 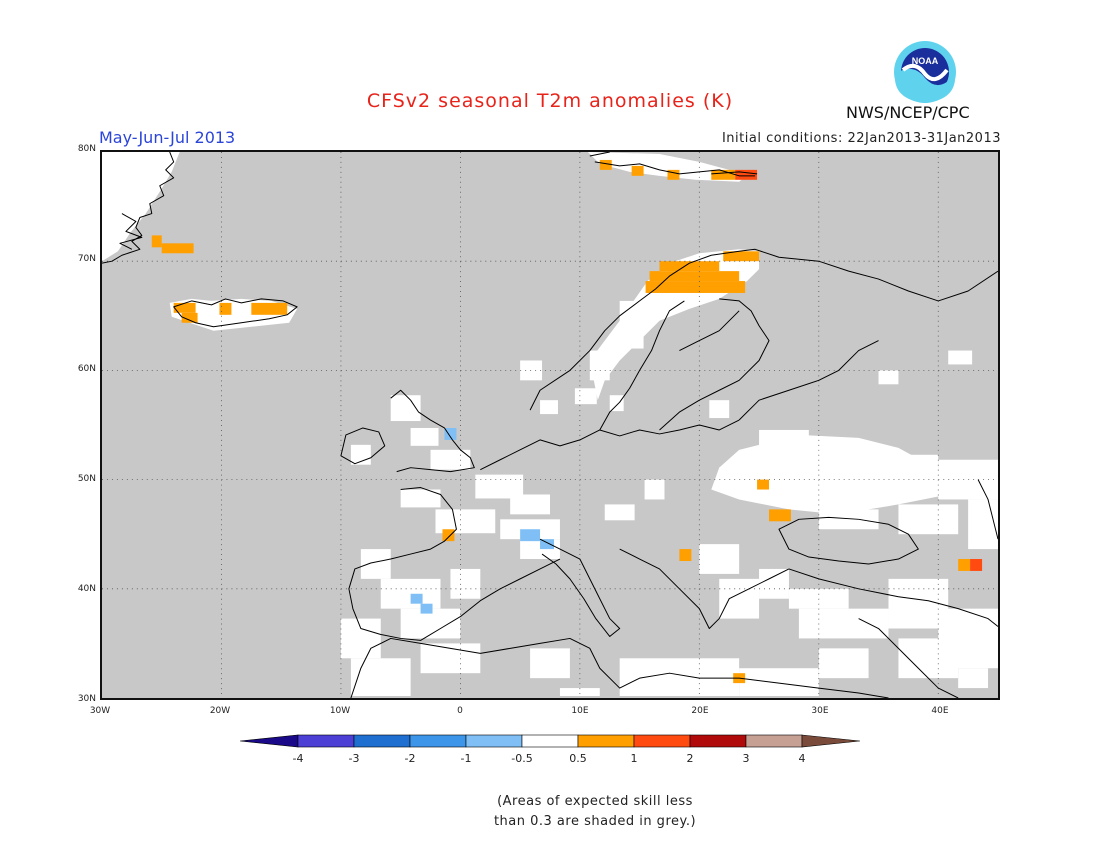 I want to click on map-title: CFSv2 seasonal T2m anomalies (K), so click(x=550, y=101).